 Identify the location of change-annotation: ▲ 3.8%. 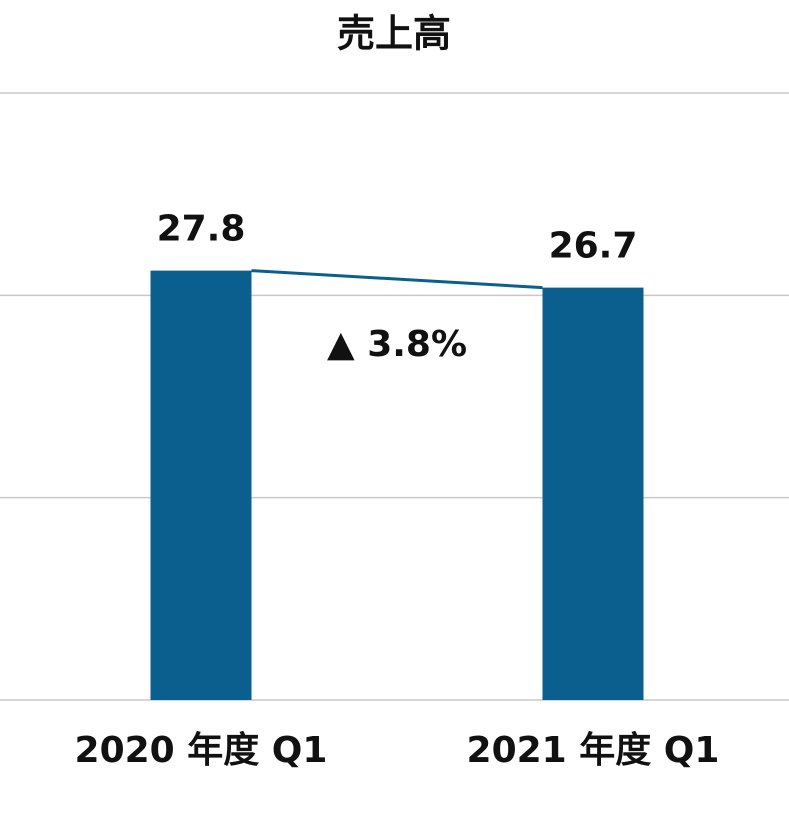
(397, 344).